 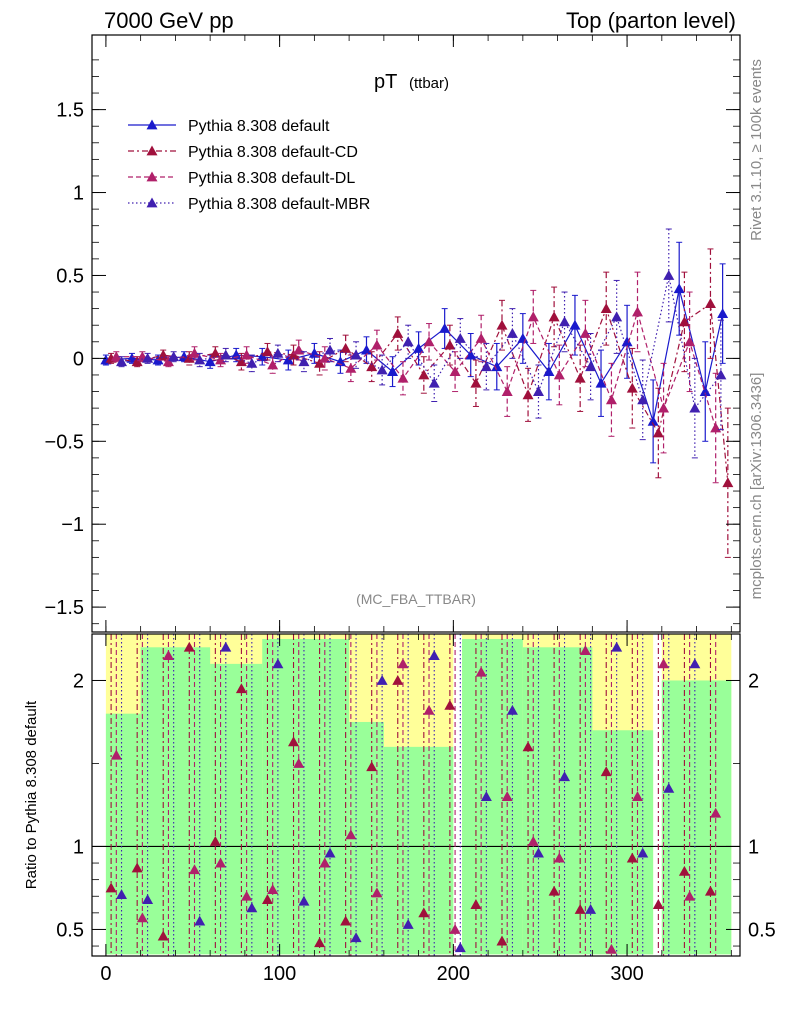 What do you see at coordinates (78, 359) in the screenshot?
I see `main-ytick-label: 0` at bounding box center [78, 359].